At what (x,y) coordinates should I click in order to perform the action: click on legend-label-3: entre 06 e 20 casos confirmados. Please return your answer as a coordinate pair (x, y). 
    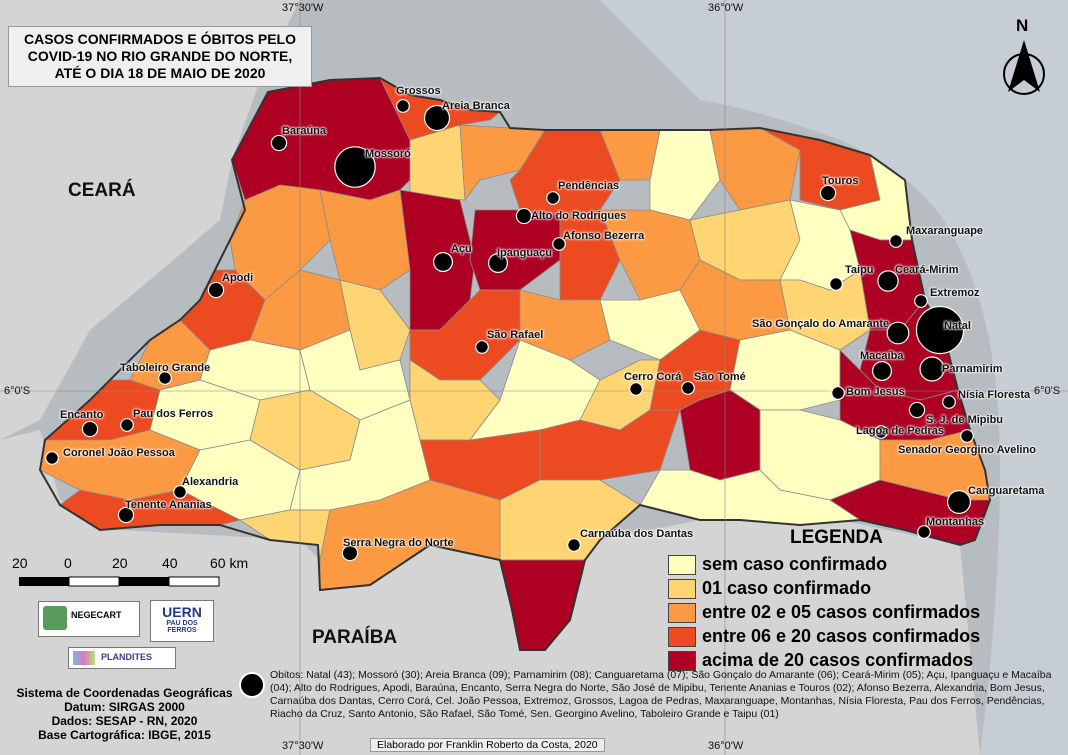
    Looking at the image, I should click on (841, 636).